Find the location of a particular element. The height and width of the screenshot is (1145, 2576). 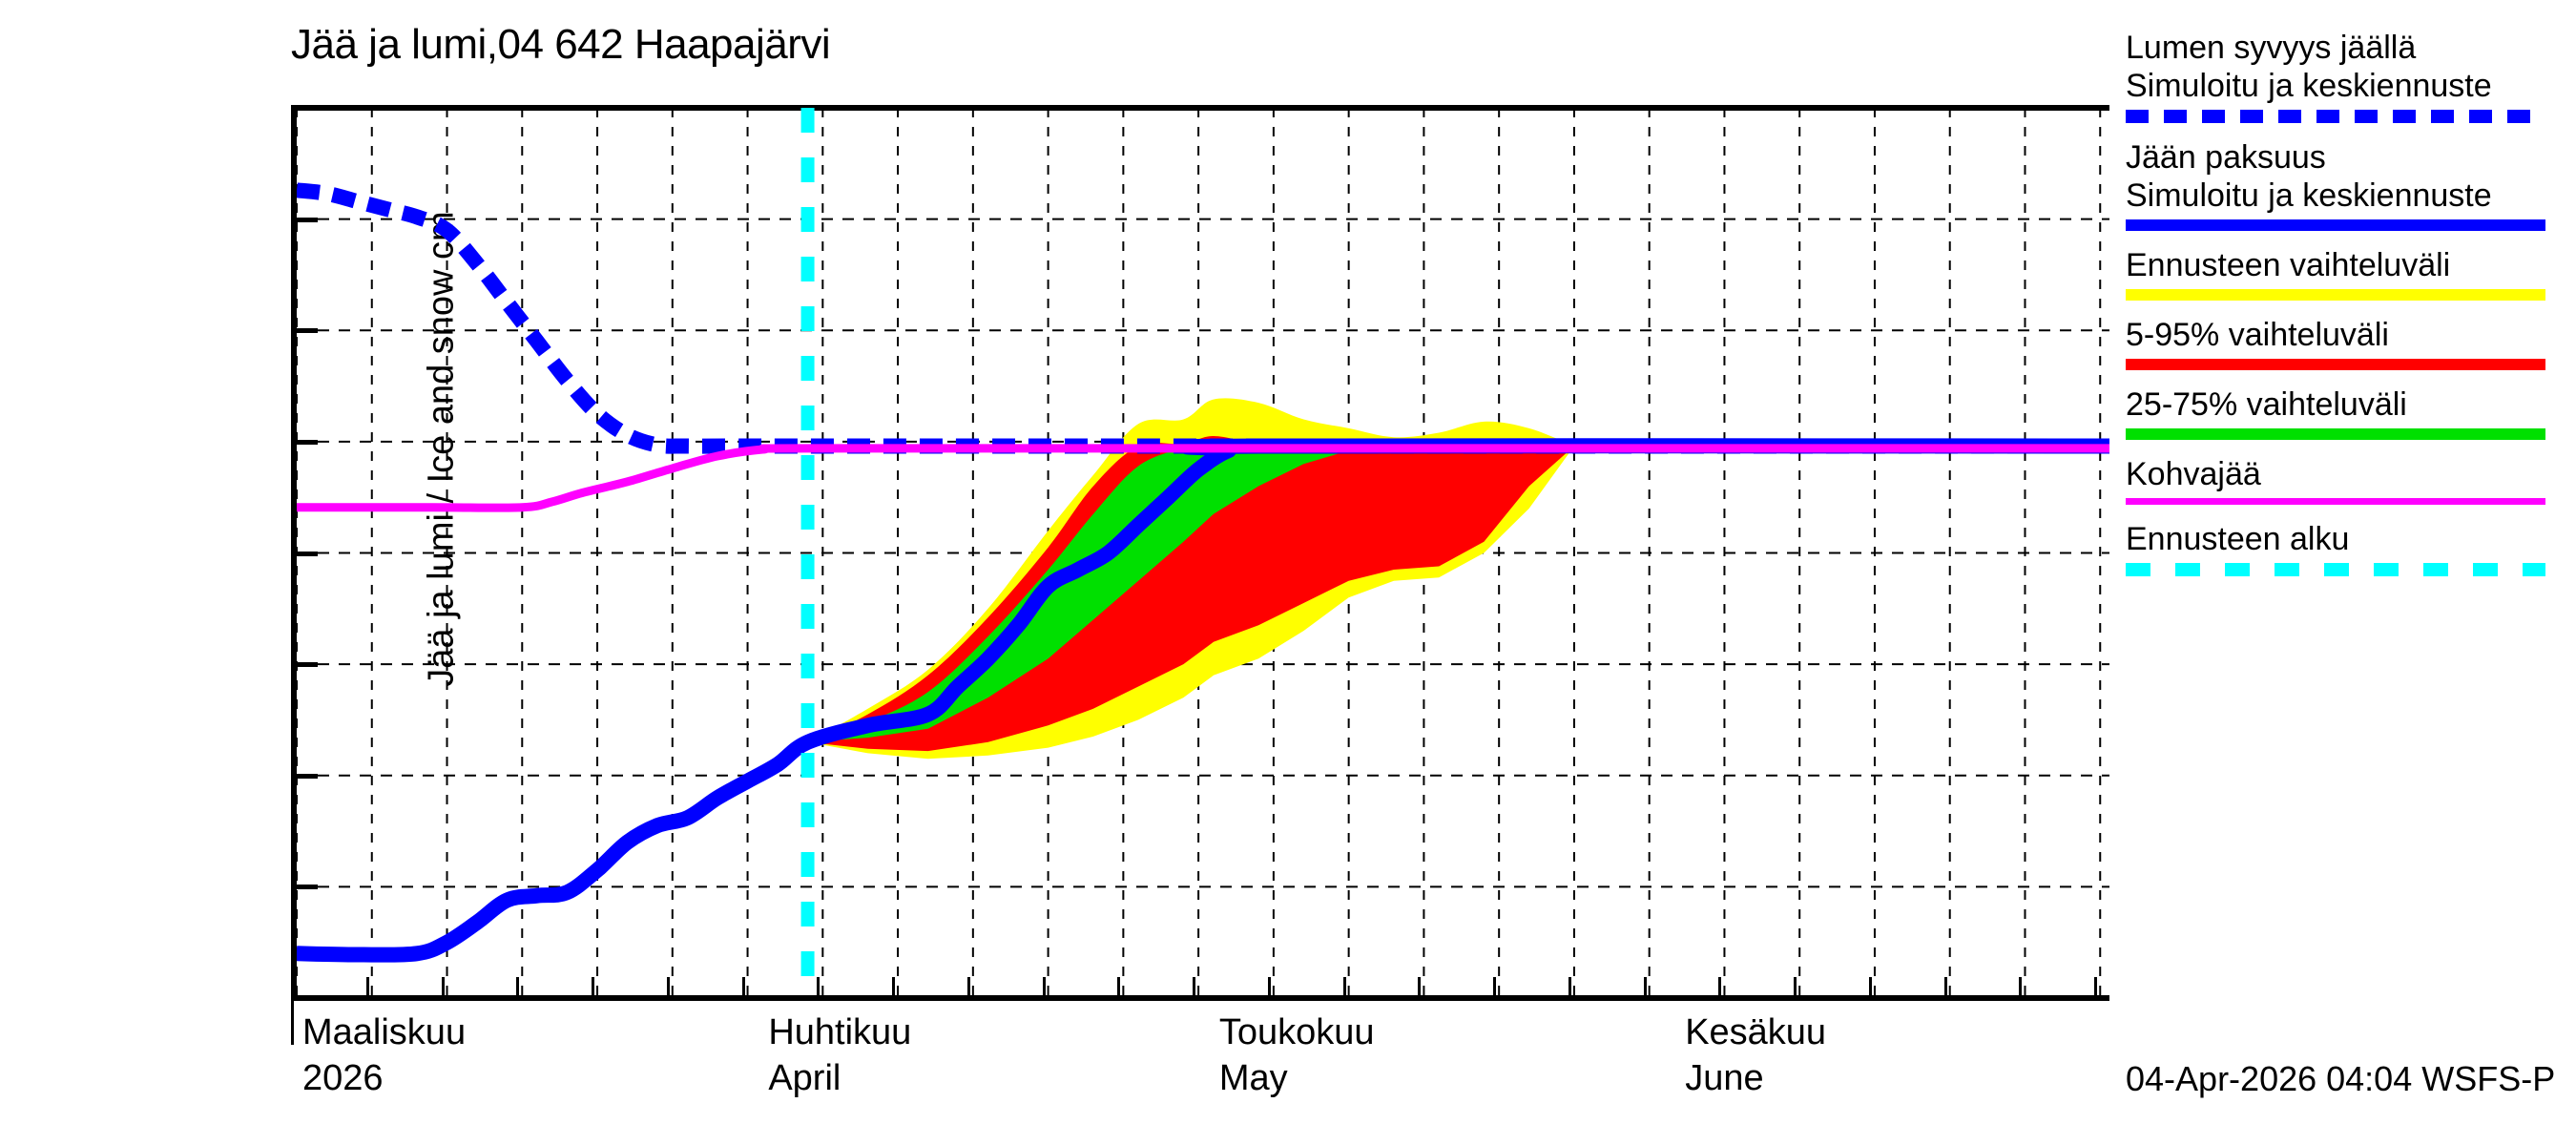

legend-item-title: Ennusteen alku is located at coordinates (2238, 539).